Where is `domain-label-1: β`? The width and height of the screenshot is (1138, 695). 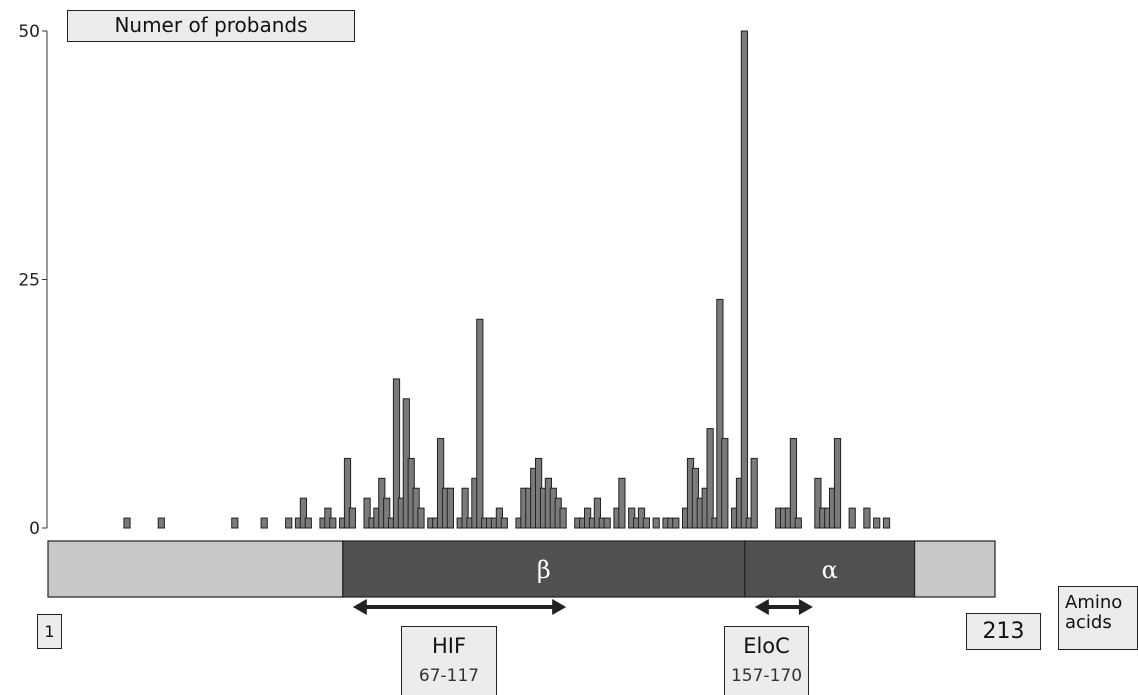 domain-label-1: β is located at coordinates (544, 570).